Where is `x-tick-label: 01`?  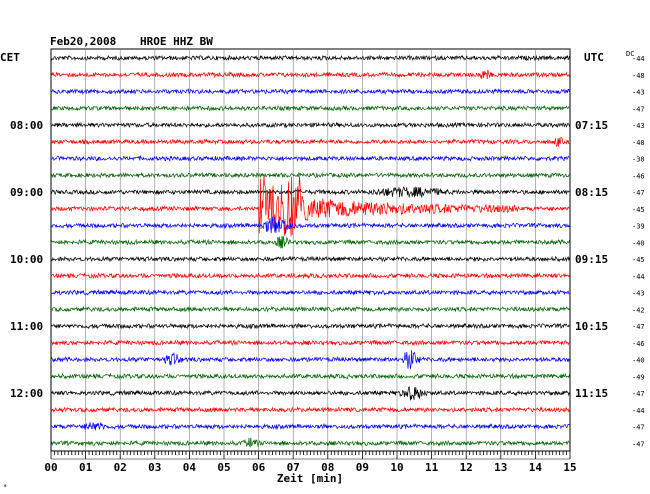 x-tick-label: 01 is located at coordinates (86, 467).